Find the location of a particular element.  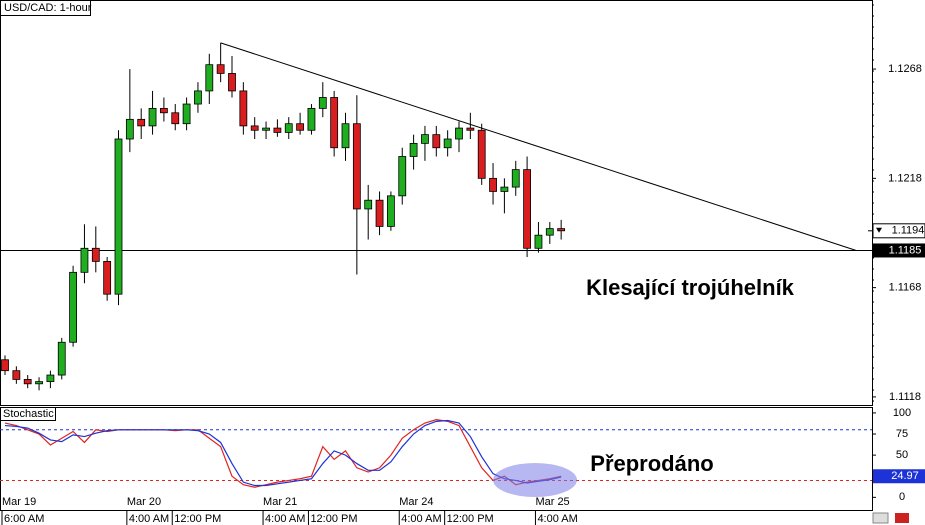

x-date-label: Mar 24 is located at coordinates (416, 502).